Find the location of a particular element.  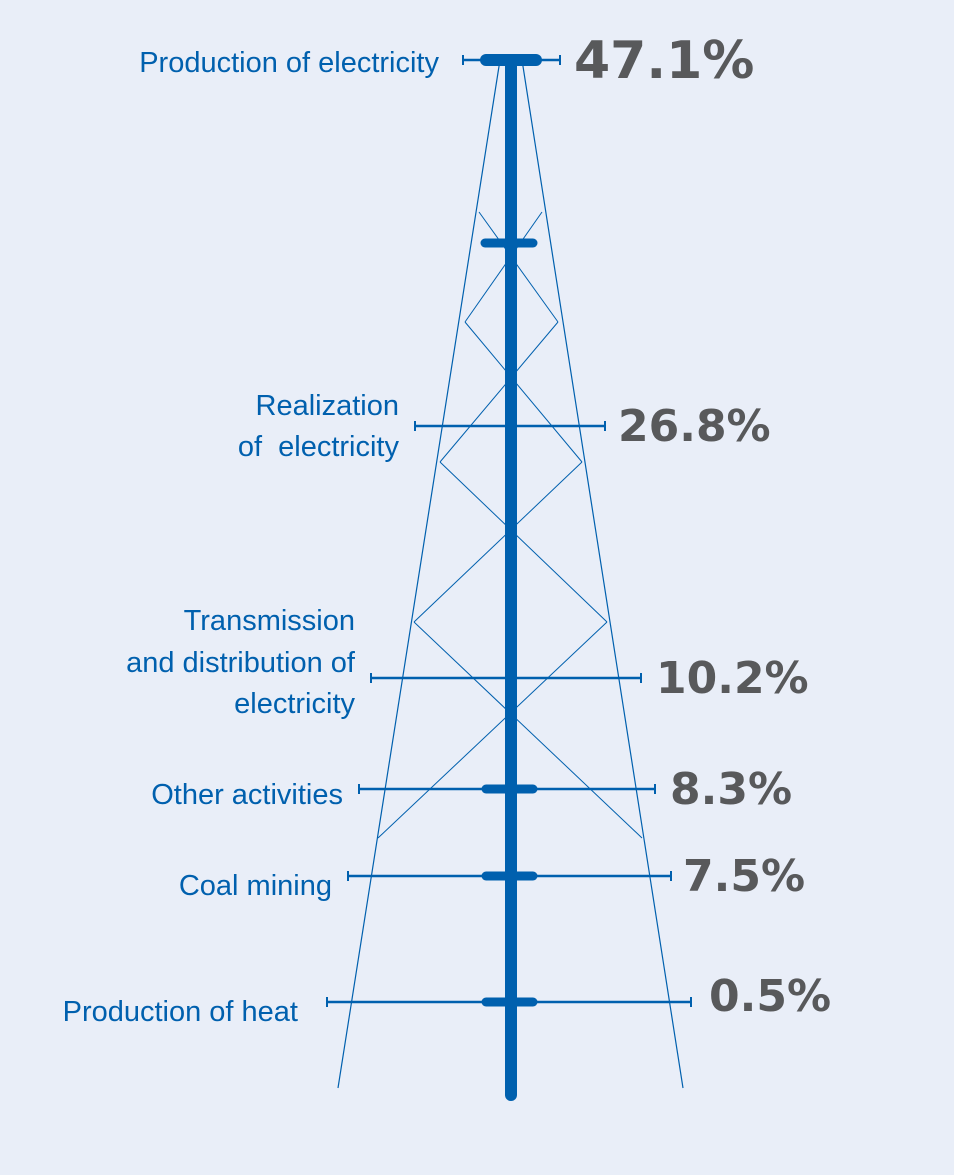

value-label: 10.2% is located at coordinates (732, 678).